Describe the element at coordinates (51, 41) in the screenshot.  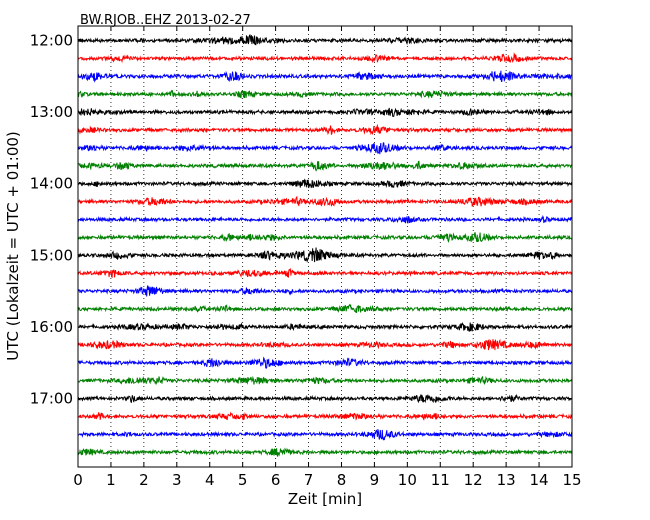
I see `y-tick-label-1200: 12:00` at that location.